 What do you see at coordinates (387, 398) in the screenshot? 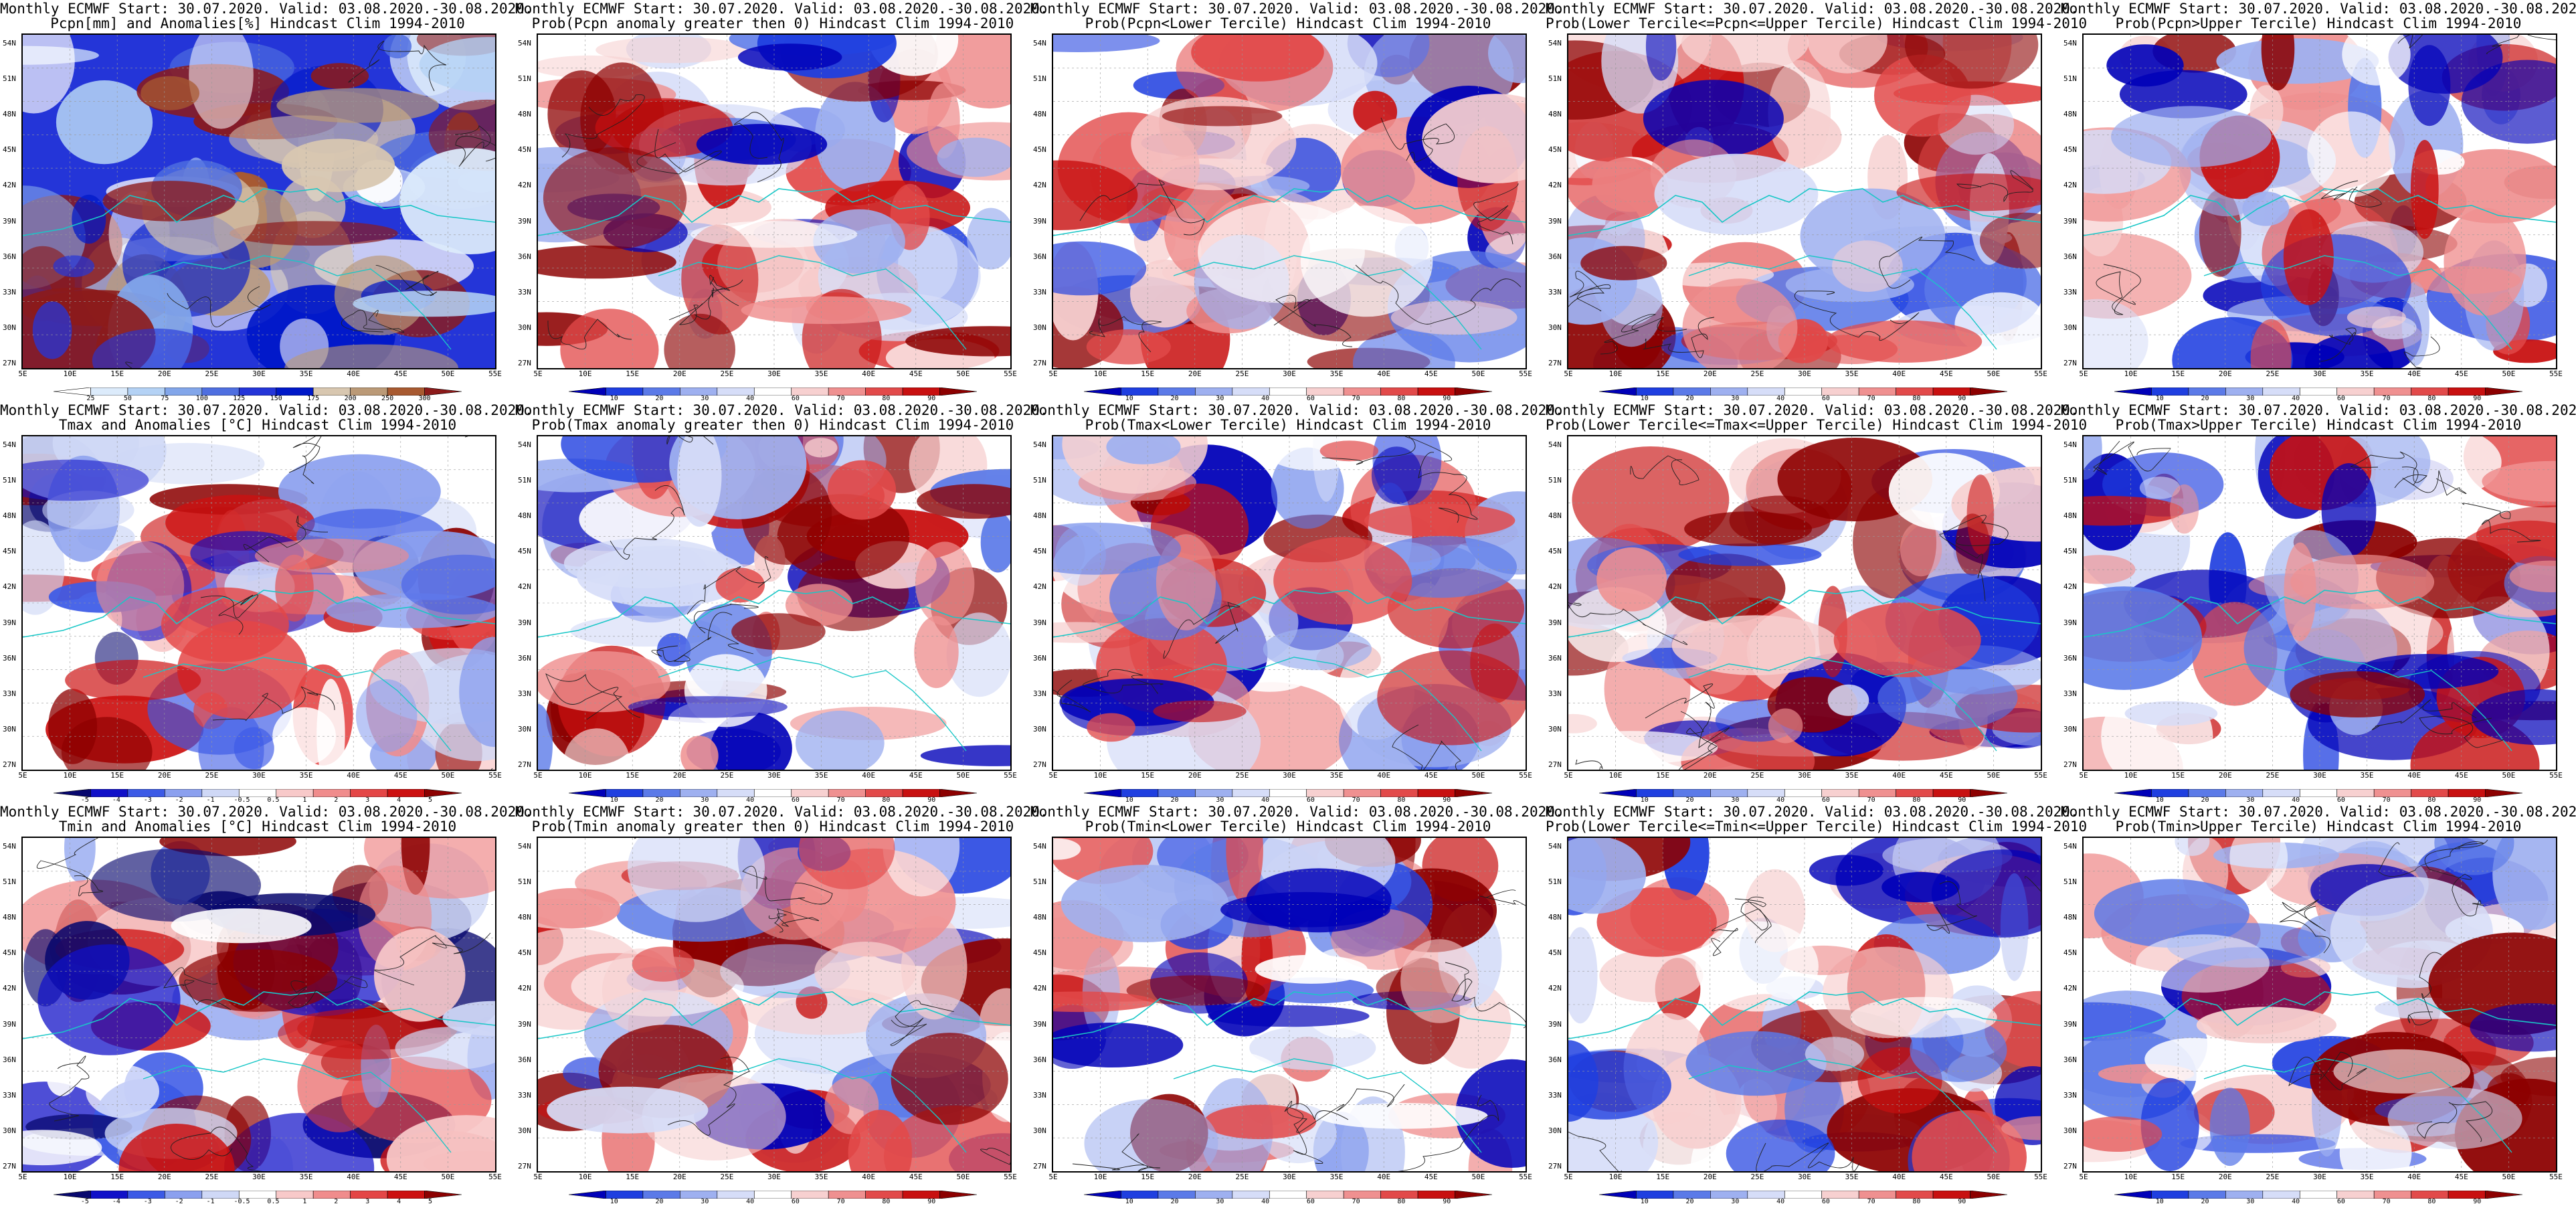
I see `colorbar-tick-label: 250` at bounding box center [387, 398].